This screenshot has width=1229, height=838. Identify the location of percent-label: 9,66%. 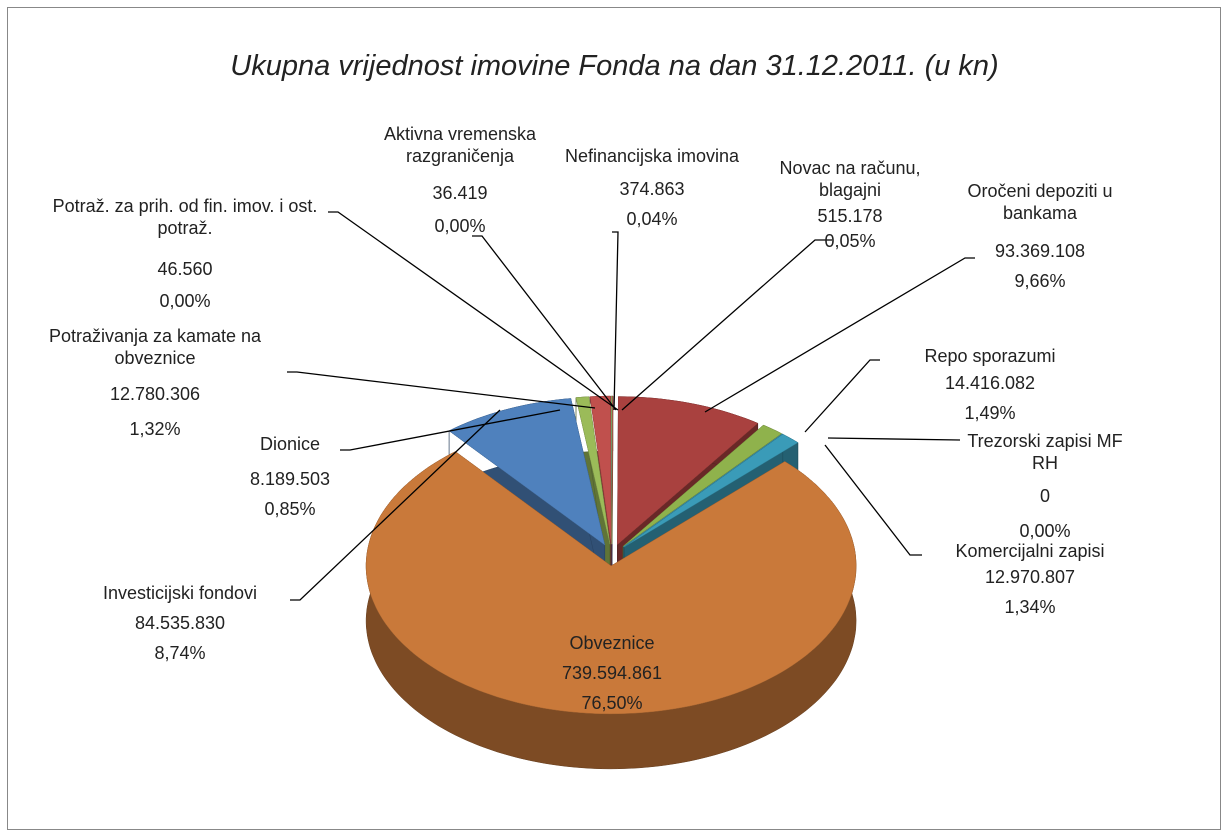
(1040, 281).